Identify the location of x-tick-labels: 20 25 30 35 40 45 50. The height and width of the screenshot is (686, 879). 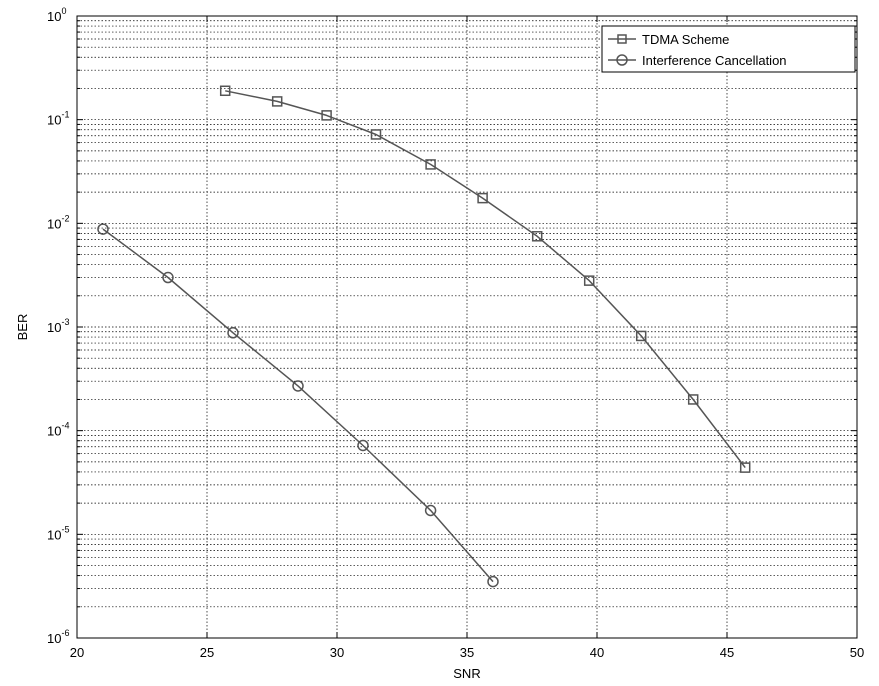
(467, 652).